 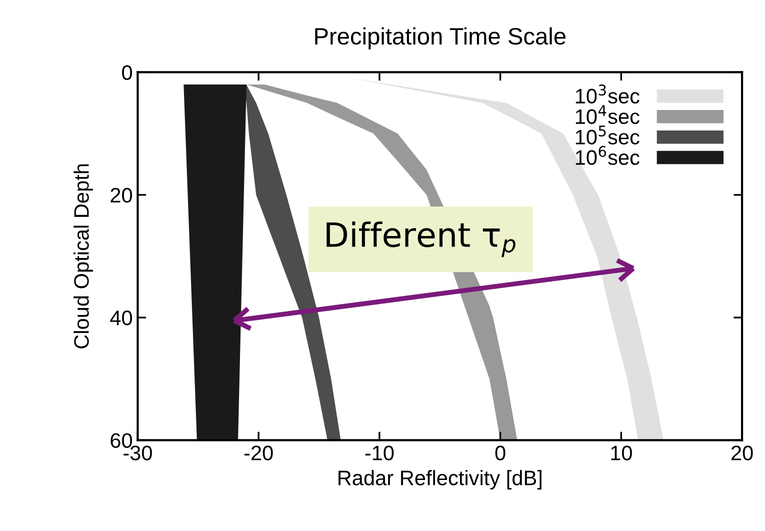 What do you see at coordinates (440, 480) in the screenshot?
I see `x-axis-title: Radar Reflectivity [dB]` at bounding box center [440, 480].